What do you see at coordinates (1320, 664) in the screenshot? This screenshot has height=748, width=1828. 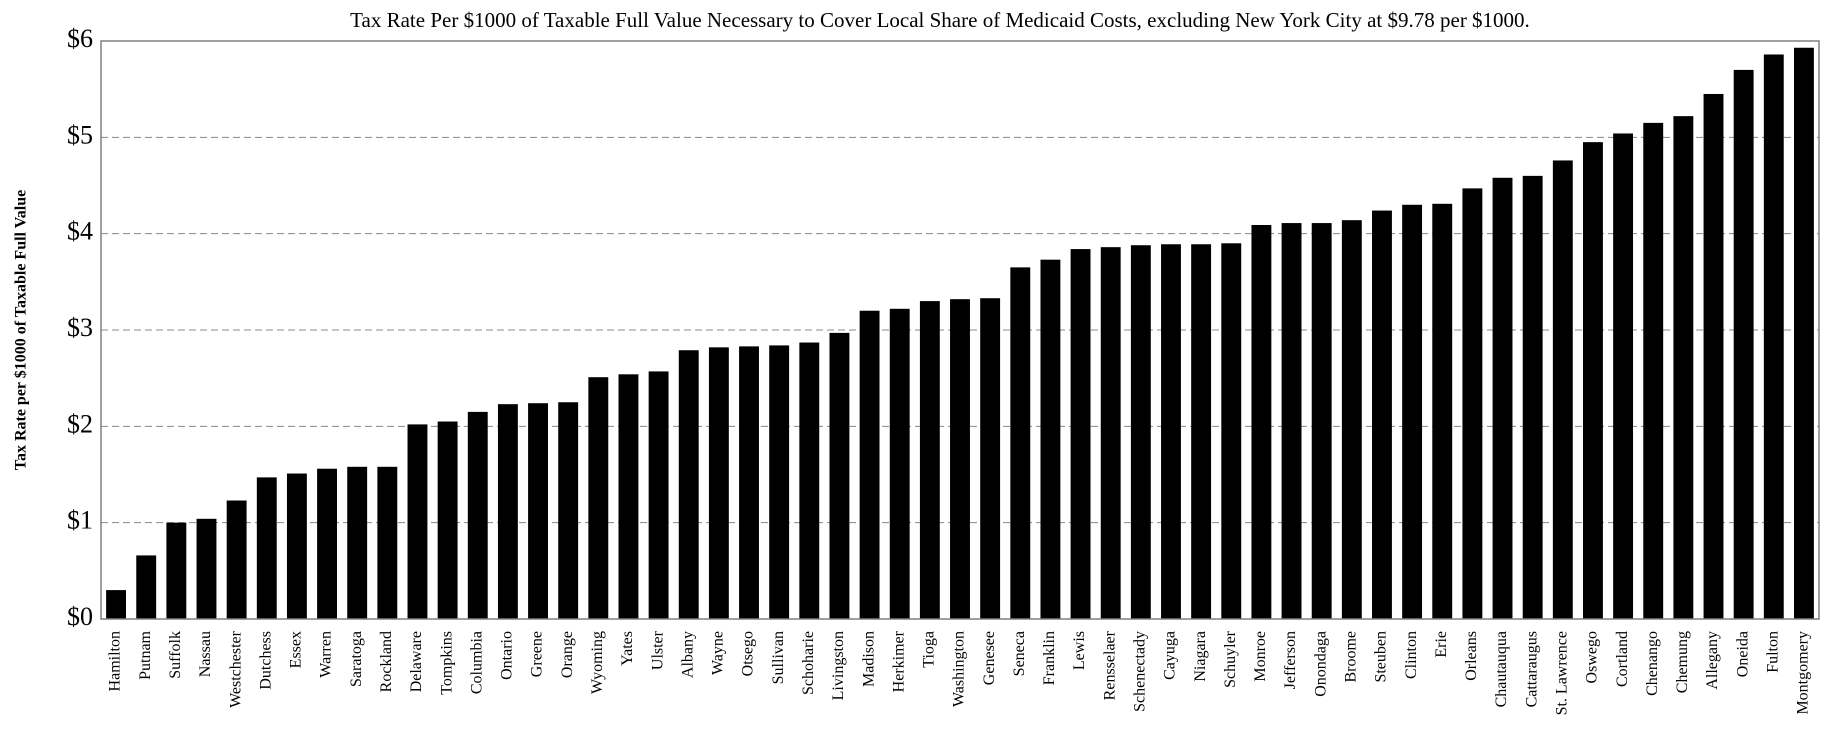 I see `x-tick-label: Onondaga` at bounding box center [1320, 664].